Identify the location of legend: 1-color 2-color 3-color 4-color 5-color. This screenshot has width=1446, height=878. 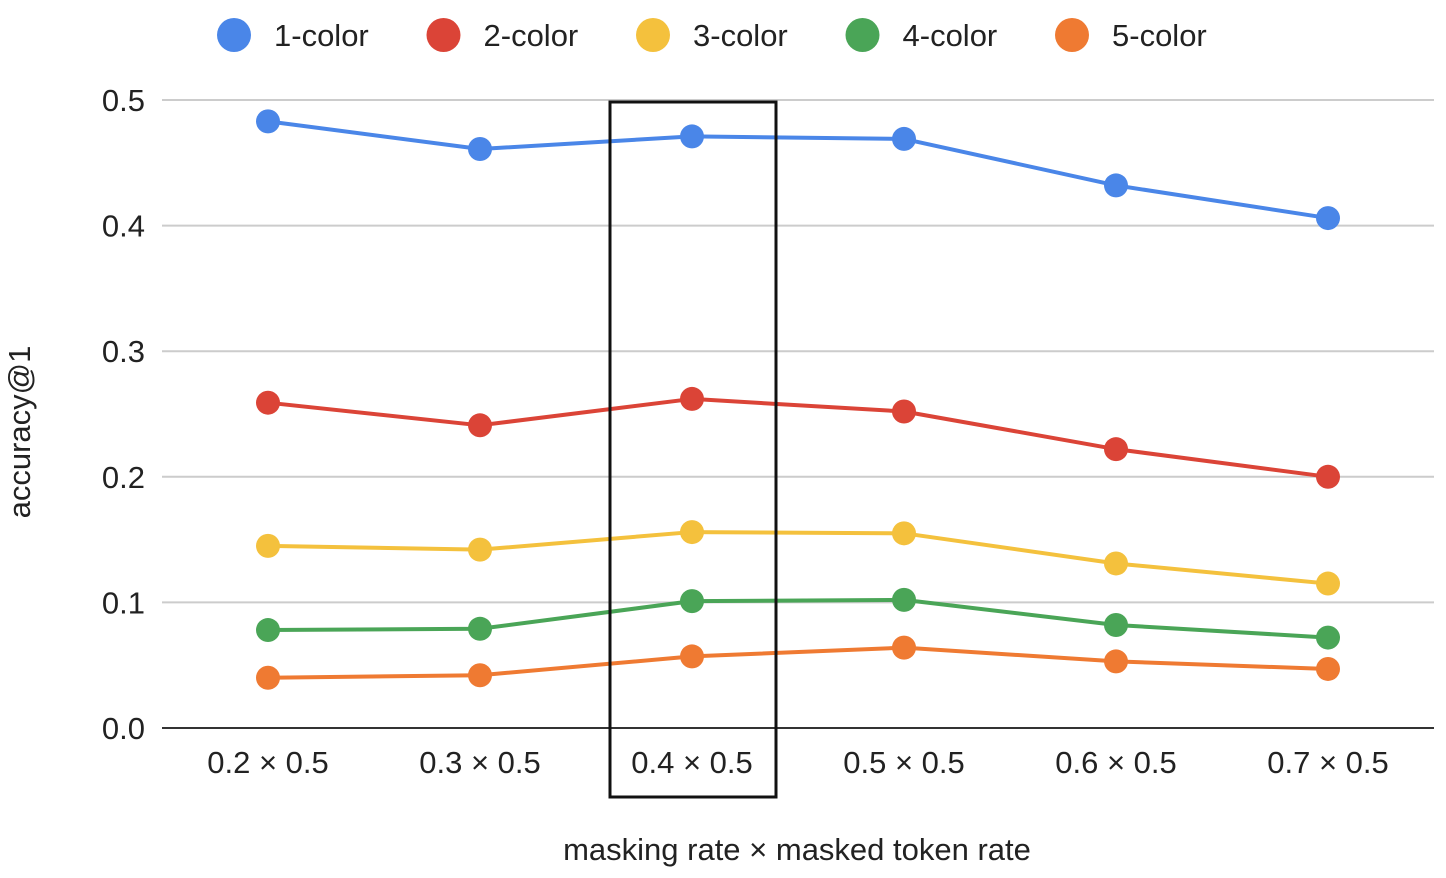
(712, 35).